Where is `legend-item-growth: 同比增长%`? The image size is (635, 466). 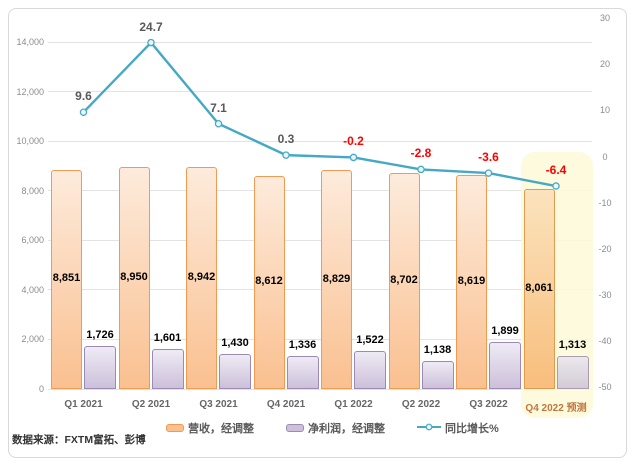 legend-item-growth: 同比增长% is located at coordinates (458, 428).